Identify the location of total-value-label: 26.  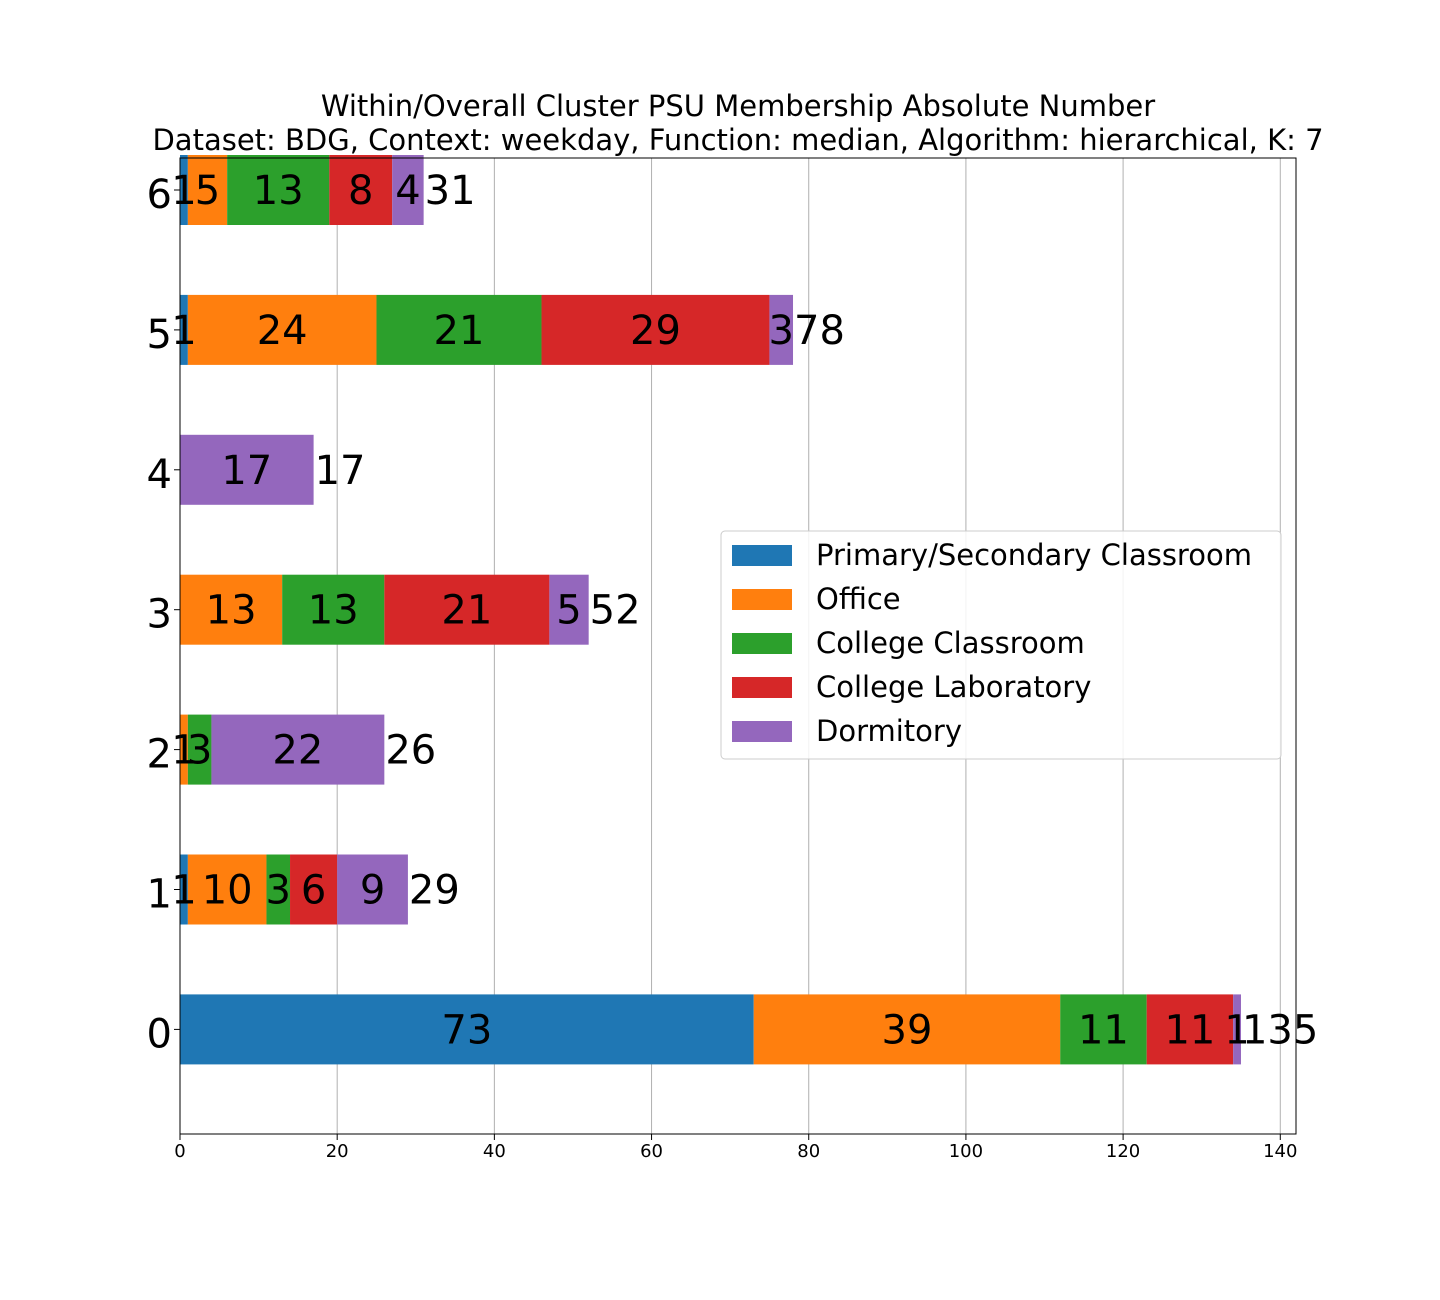
(410, 751).